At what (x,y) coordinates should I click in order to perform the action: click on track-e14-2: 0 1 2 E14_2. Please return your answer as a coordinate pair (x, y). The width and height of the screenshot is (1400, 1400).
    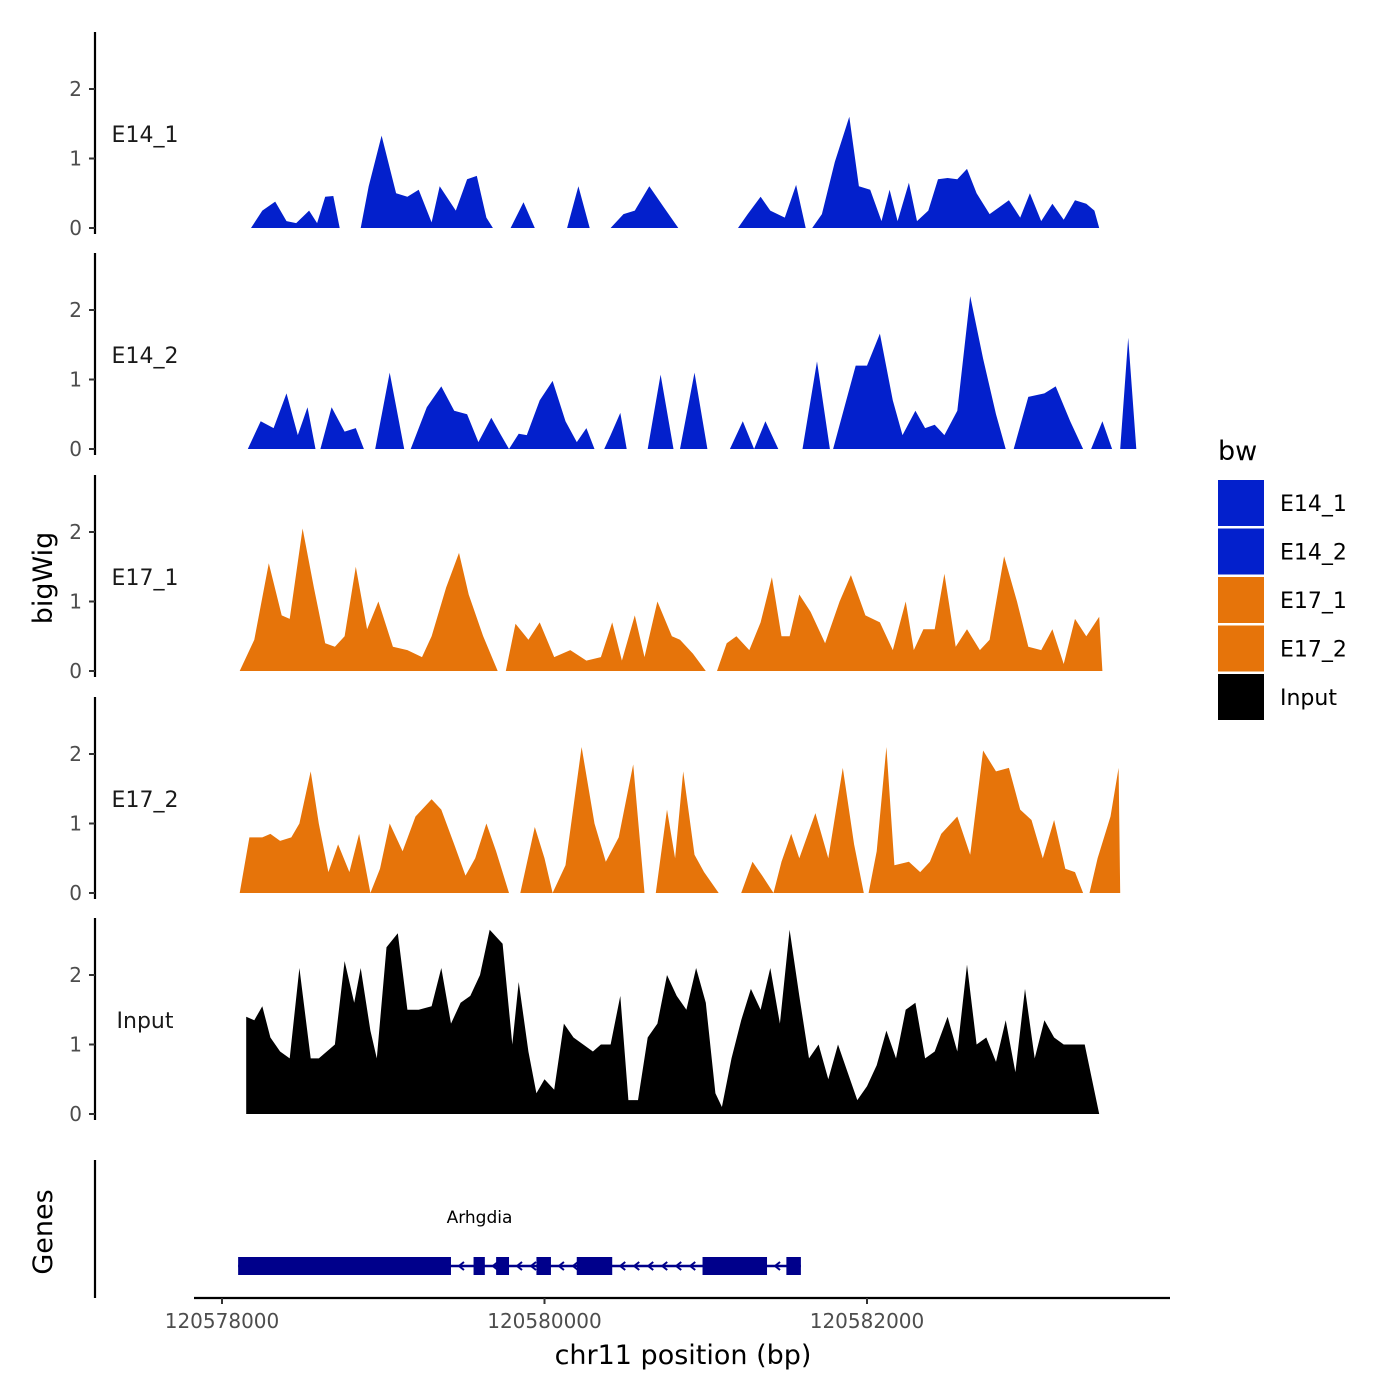
    Looking at the image, I should click on (603, 357).